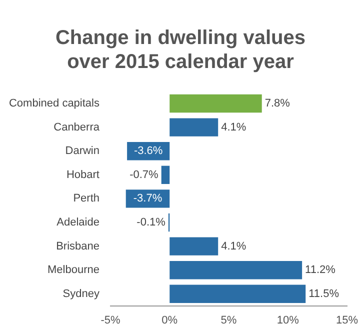  What do you see at coordinates (324, 294) in the screenshot?
I see `data-label: 11.5%` at bounding box center [324, 294].